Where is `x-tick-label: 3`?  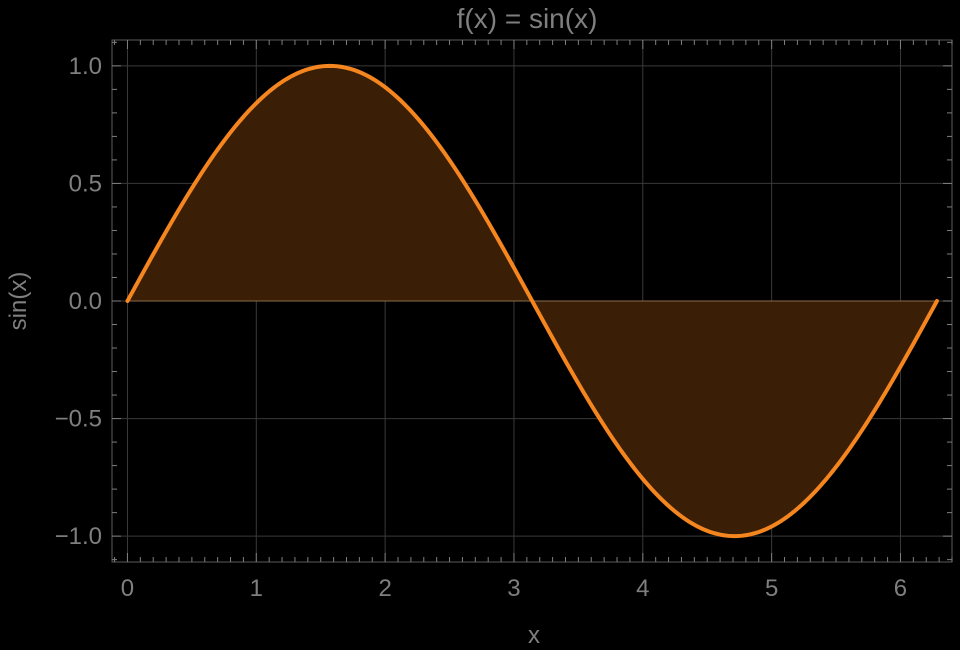 x-tick-label: 3 is located at coordinates (513, 588).